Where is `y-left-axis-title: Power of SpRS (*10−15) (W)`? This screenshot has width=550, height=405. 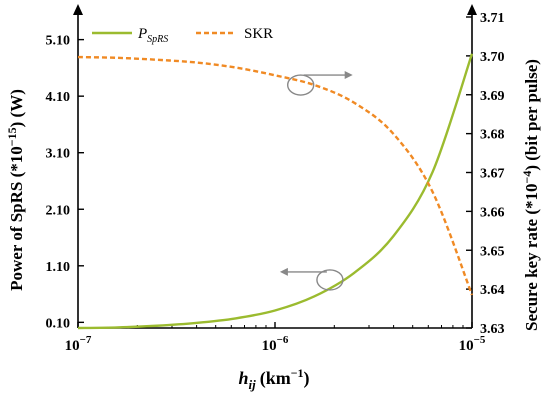 y-left-axis-title: Power of SpRS (*10−15) (W) is located at coordinates (15, 190).